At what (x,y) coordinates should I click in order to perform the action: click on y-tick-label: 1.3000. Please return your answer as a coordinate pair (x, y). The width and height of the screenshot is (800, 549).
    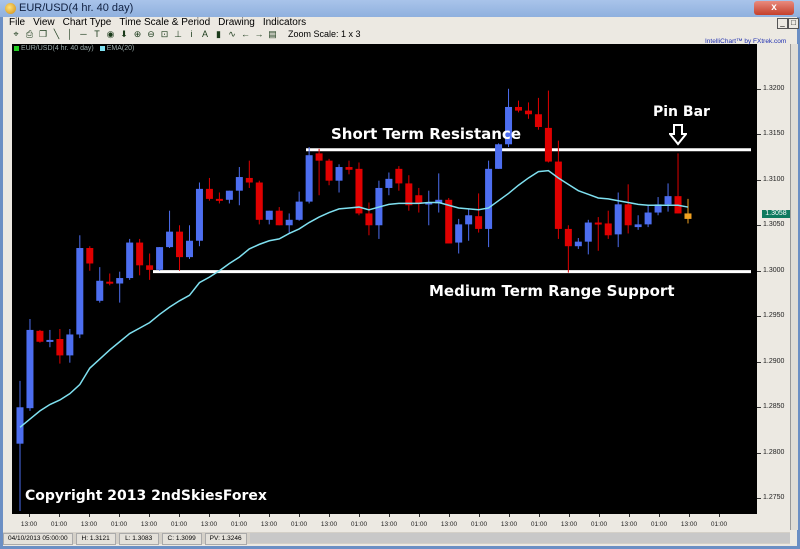
    Looking at the image, I should click on (774, 270).